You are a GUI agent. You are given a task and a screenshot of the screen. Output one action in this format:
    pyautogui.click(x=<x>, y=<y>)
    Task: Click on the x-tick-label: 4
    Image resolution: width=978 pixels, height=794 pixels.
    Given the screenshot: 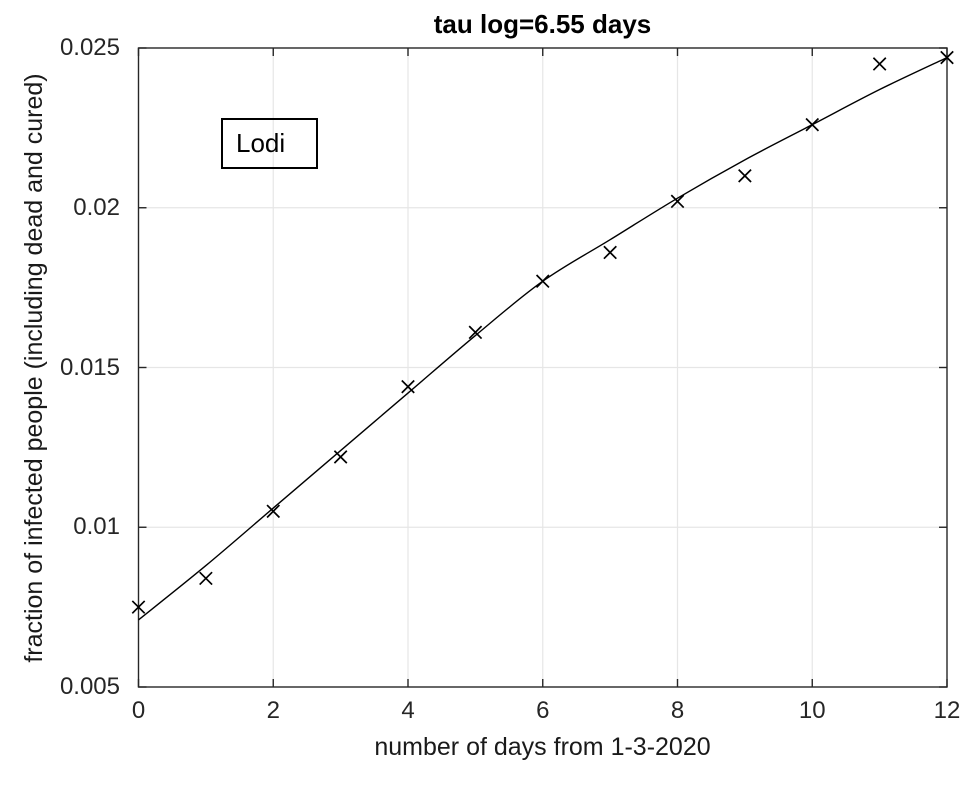 What is the action you would take?
    pyautogui.click(x=408, y=710)
    